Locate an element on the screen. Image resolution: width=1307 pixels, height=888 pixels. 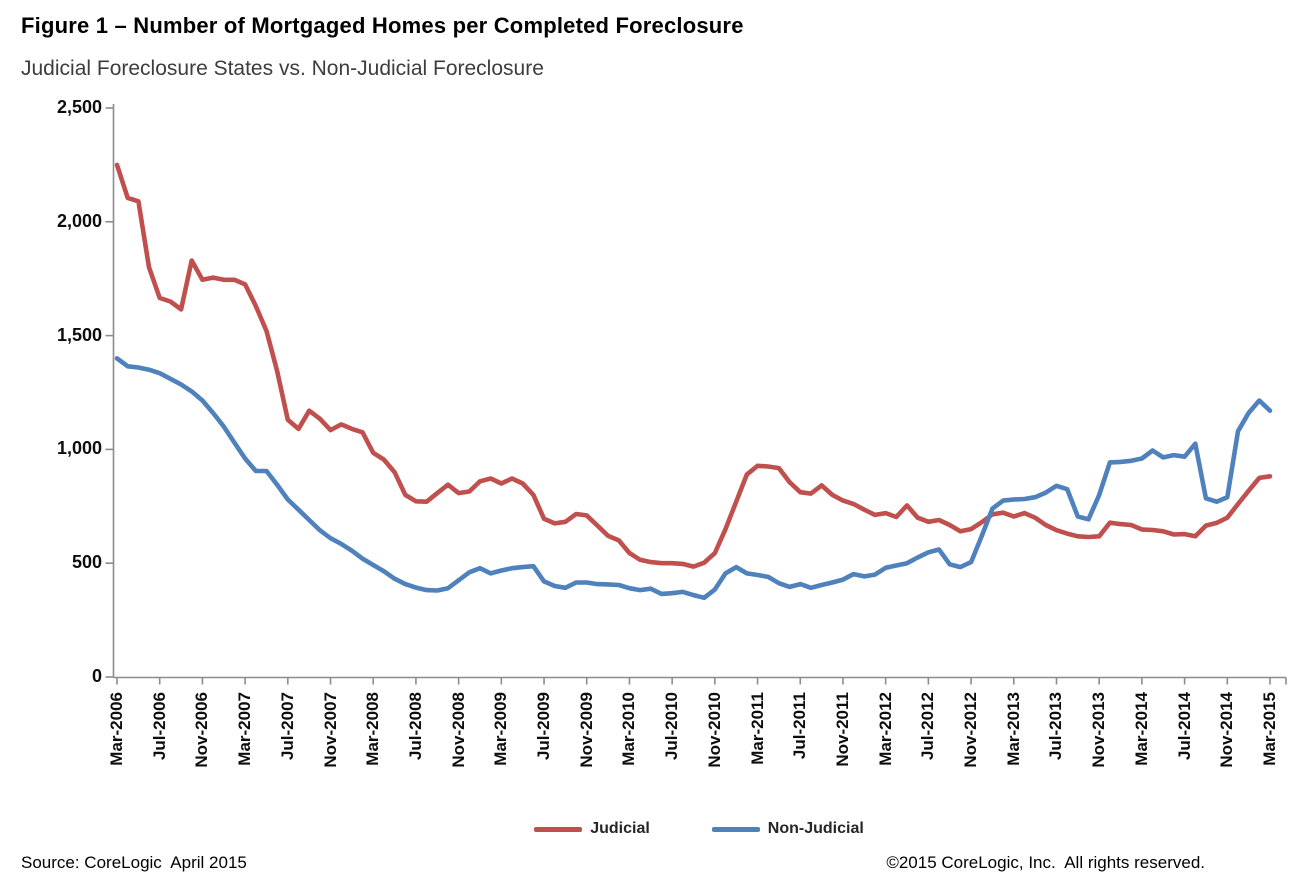
x-tick-label: Jul-2009 is located at coordinates (544, 726).